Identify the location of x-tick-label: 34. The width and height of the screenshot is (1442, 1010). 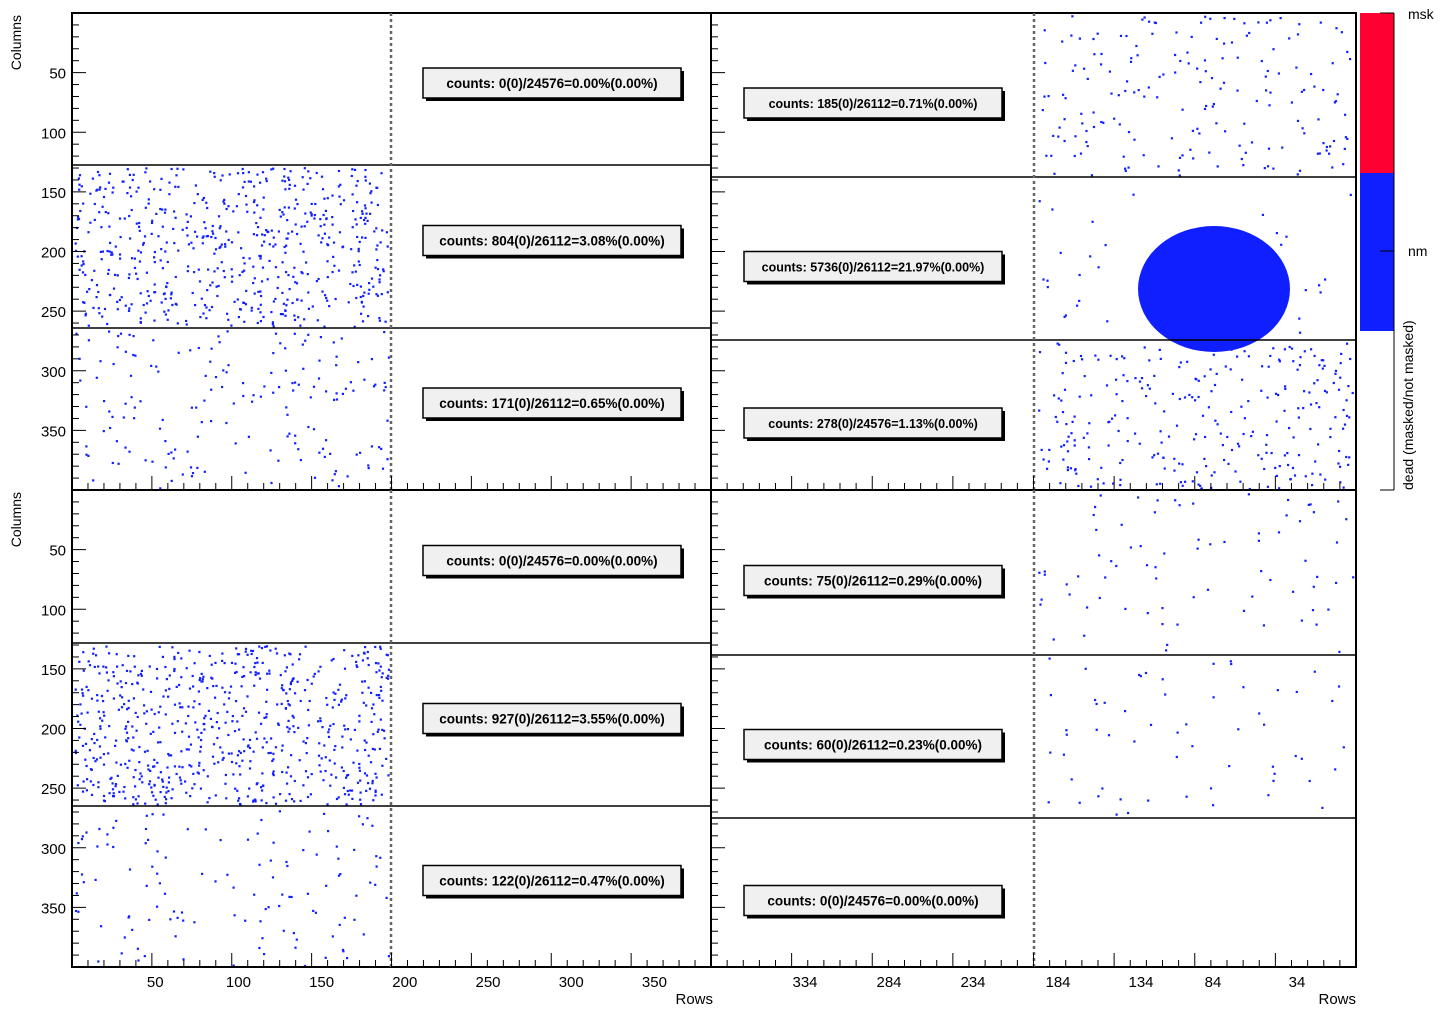
(1297, 982).